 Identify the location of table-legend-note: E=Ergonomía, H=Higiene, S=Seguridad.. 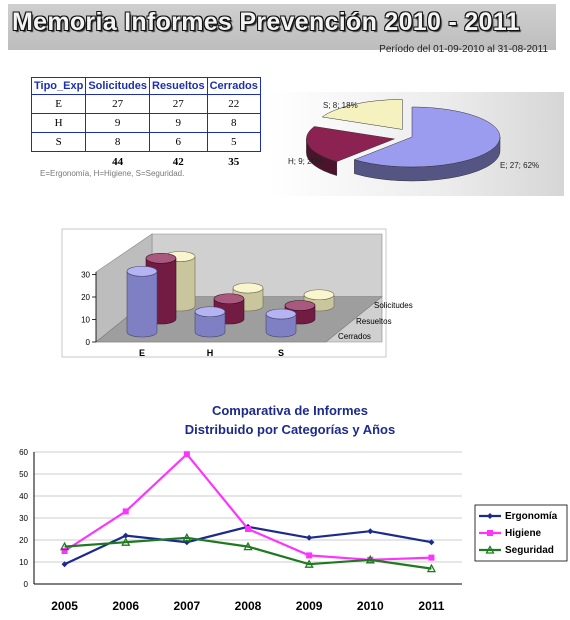
(112, 173).